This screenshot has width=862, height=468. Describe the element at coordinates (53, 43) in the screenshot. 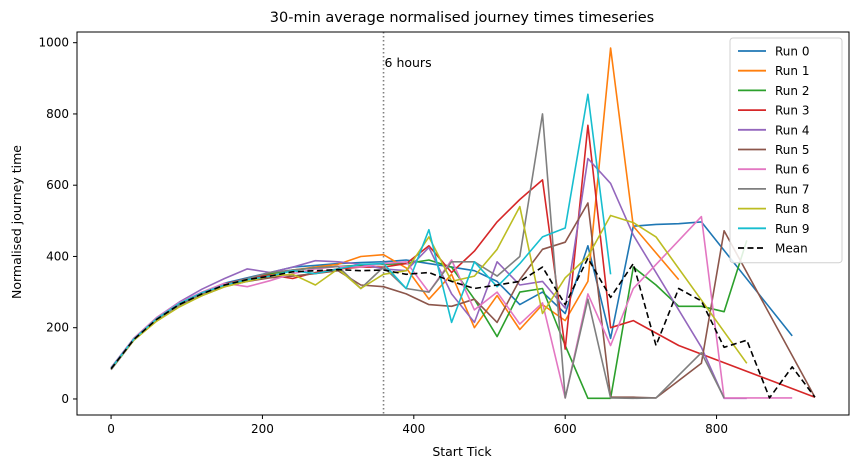

I see `y-tick-label: 1000` at that location.